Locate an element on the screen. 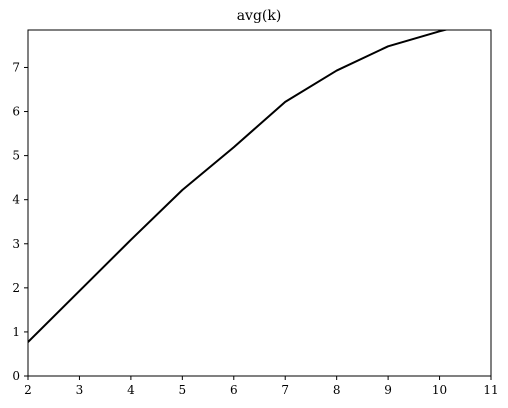  x-tick-label: 7 is located at coordinates (285, 390).